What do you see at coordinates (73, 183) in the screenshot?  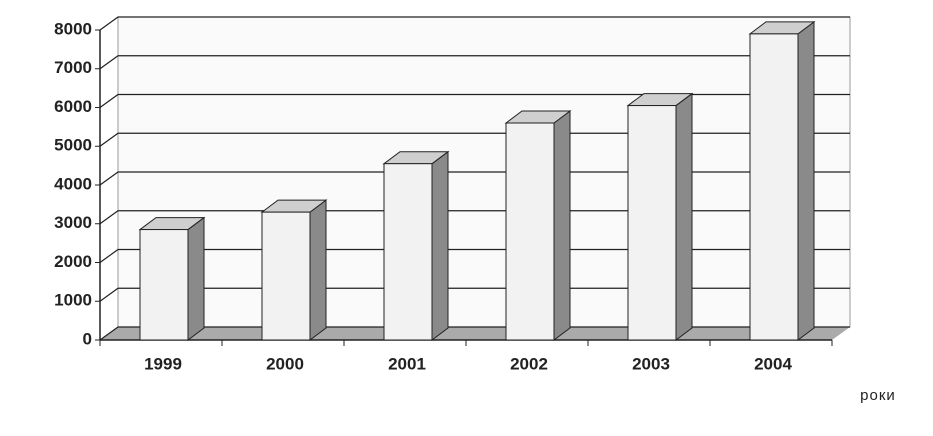 I see `y-tick-label: 4000` at bounding box center [73, 183].